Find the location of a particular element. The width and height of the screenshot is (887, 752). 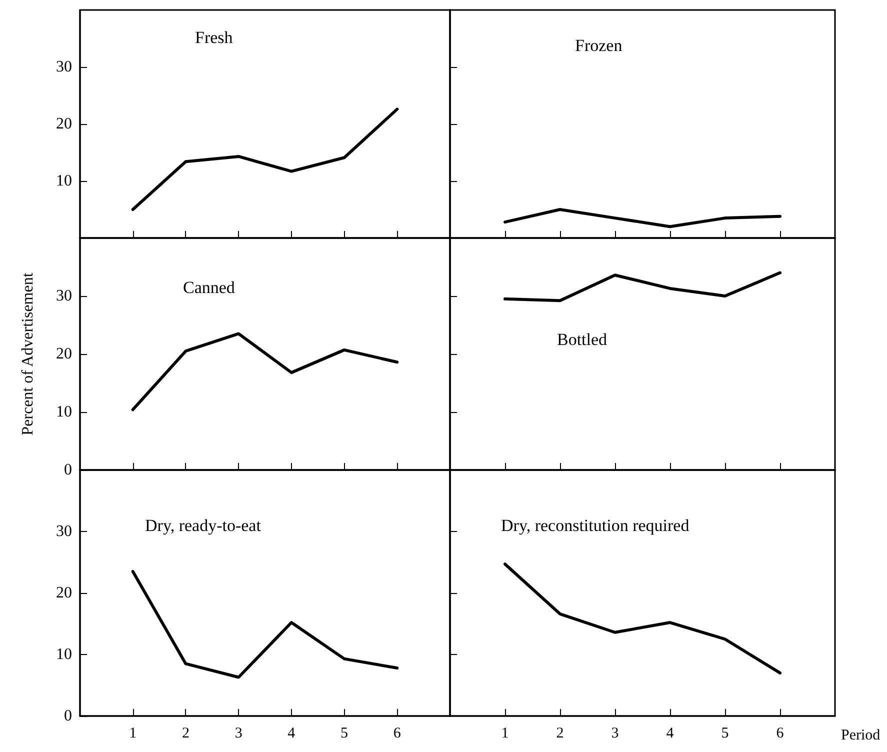

text: Fresh is located at coordinates (214, 37).